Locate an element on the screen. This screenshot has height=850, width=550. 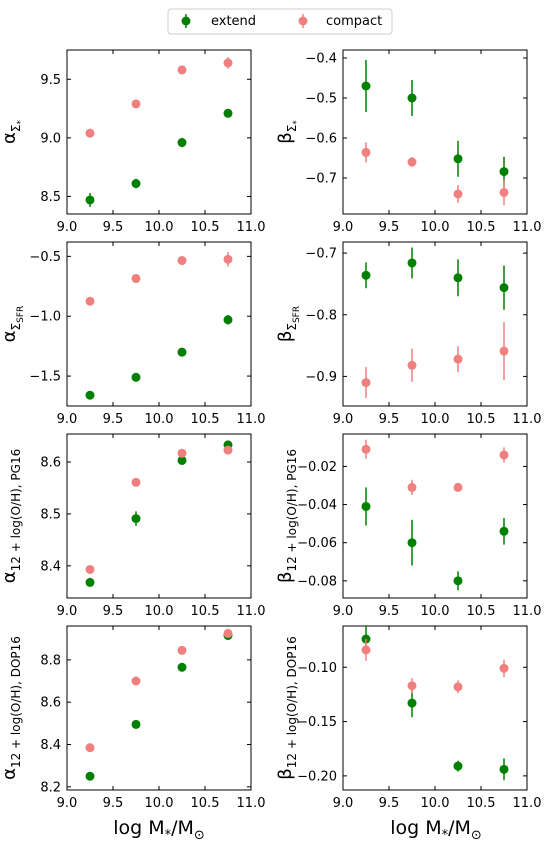
legend: extend compact is located at coordinates (280, 21).